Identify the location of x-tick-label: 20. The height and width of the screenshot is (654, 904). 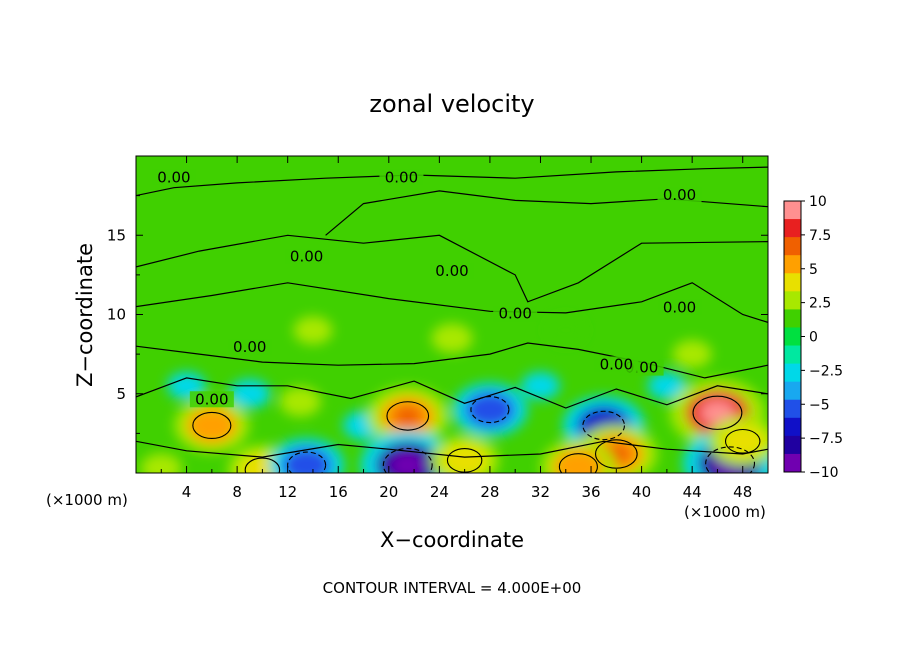
(388, 492).